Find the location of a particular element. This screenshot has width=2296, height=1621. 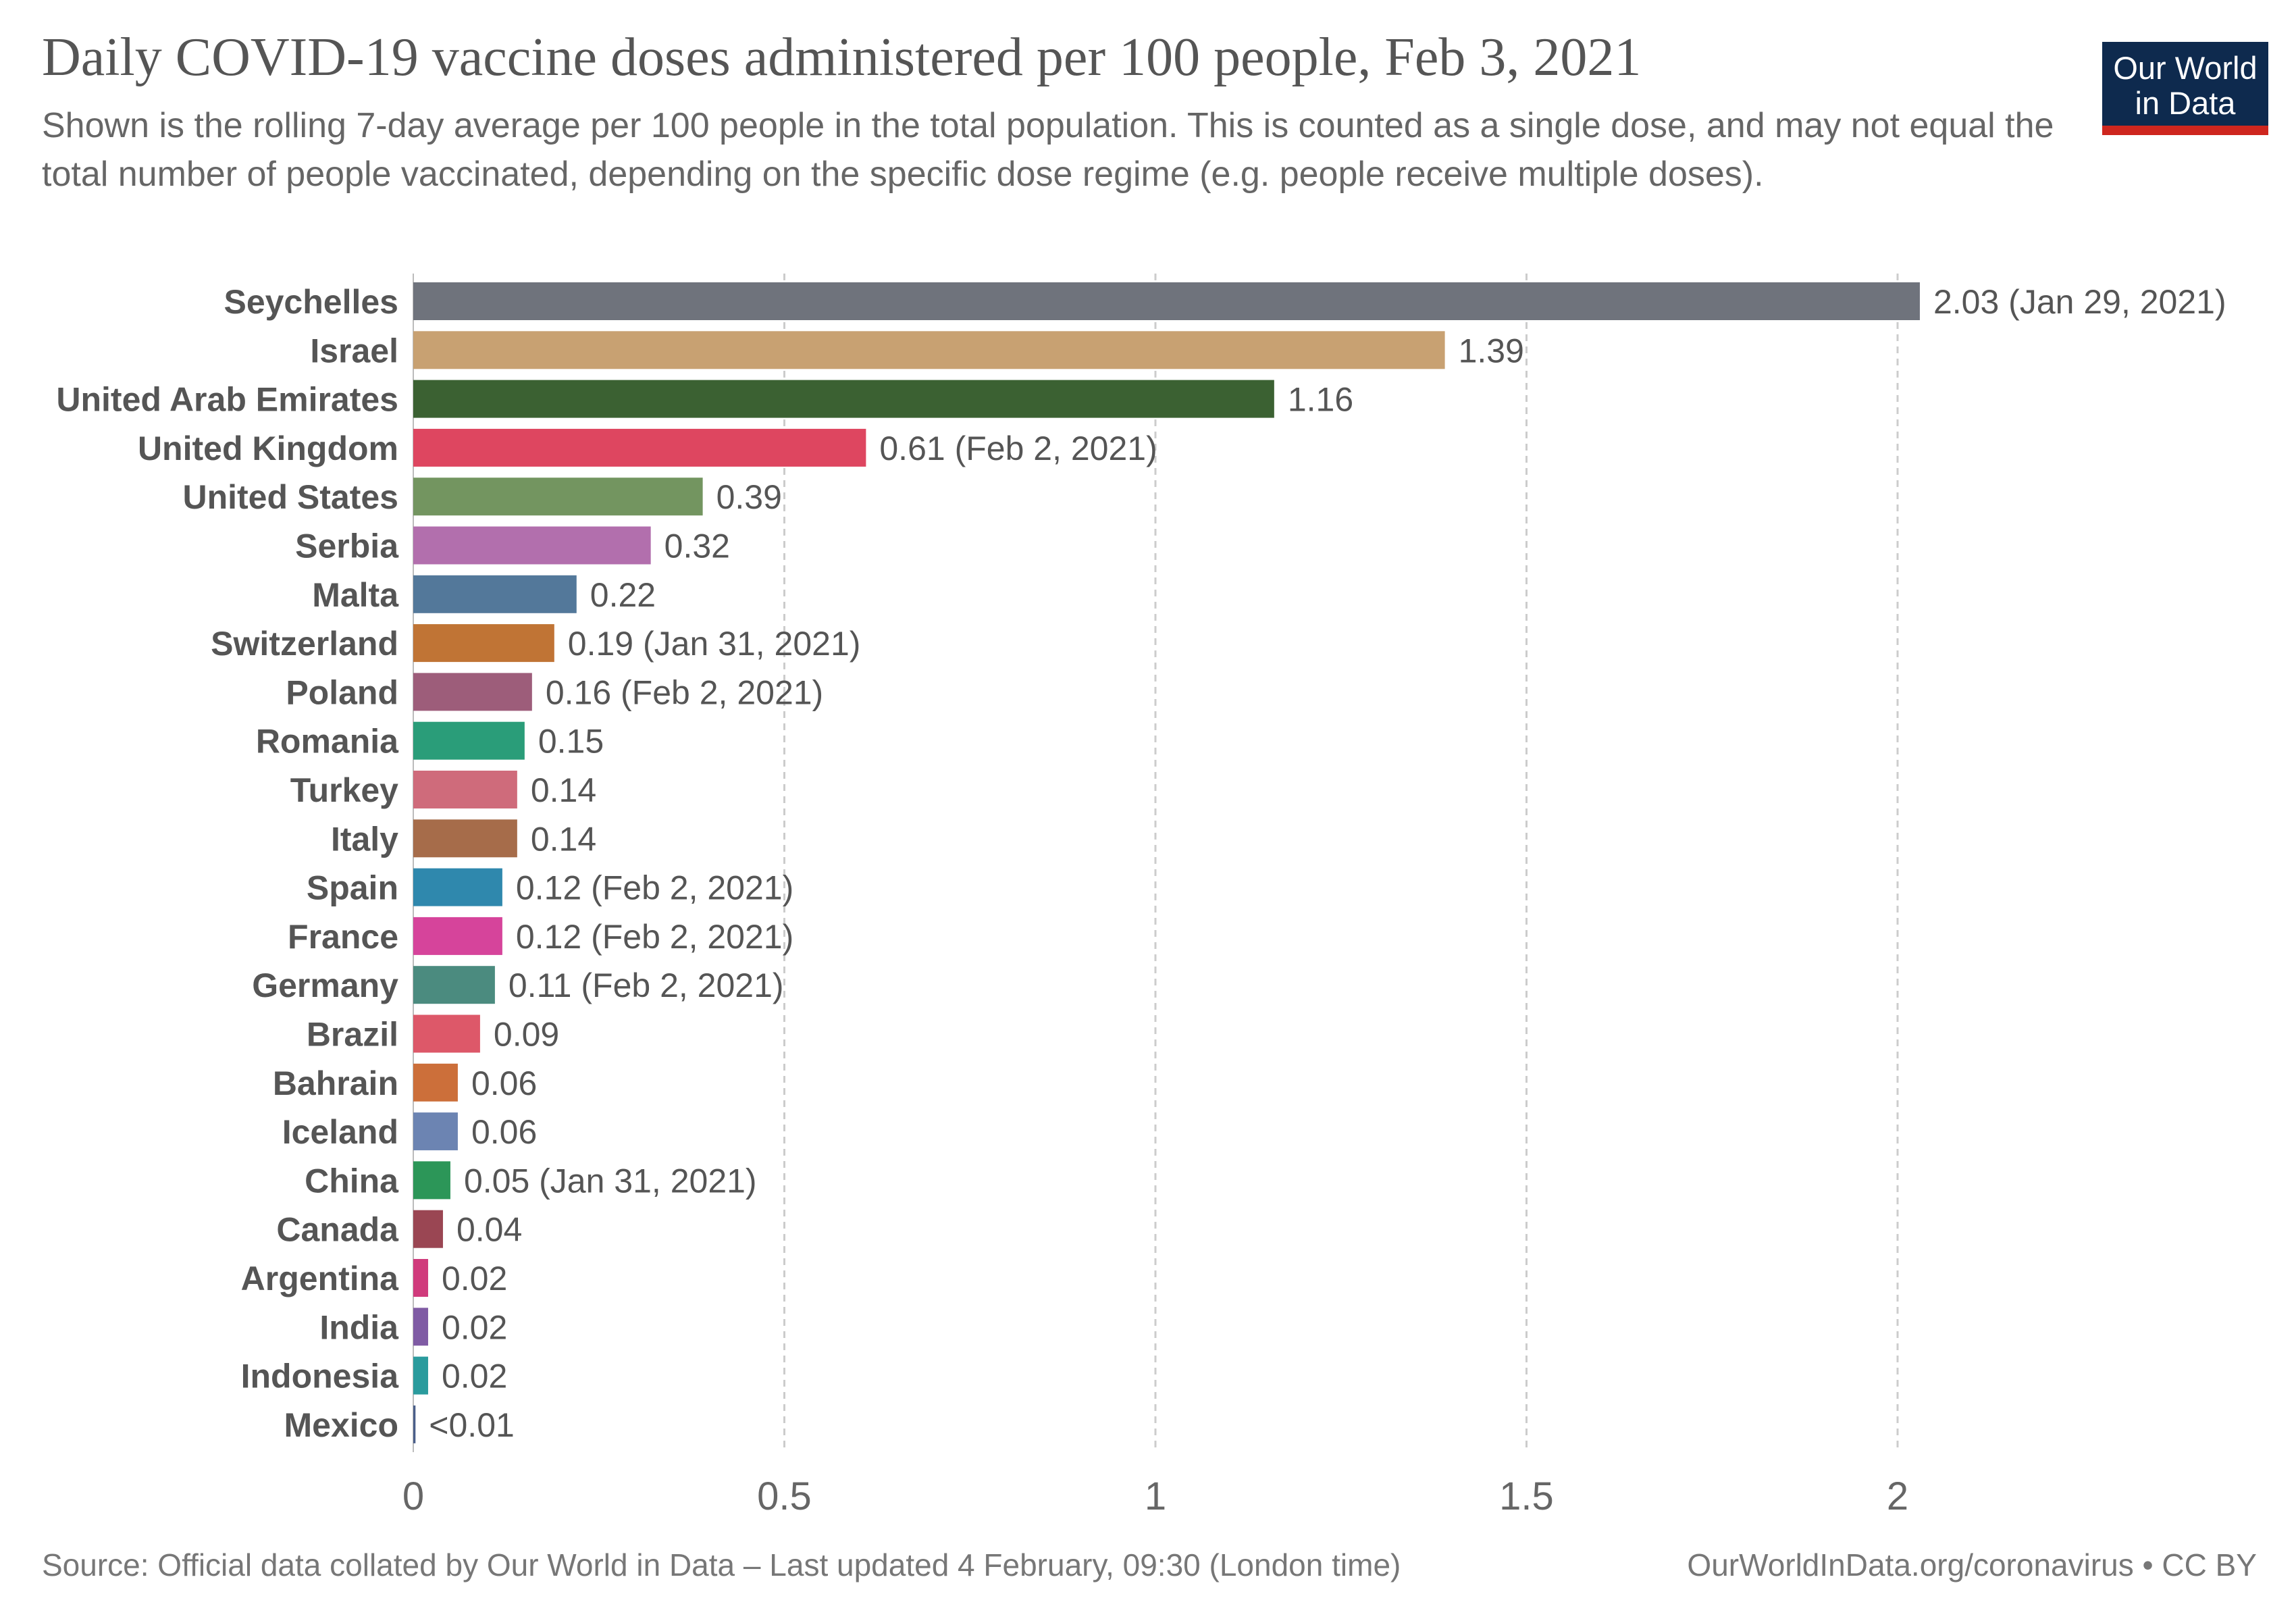

data-label: 0.39 is located at coordinates (749, 497).